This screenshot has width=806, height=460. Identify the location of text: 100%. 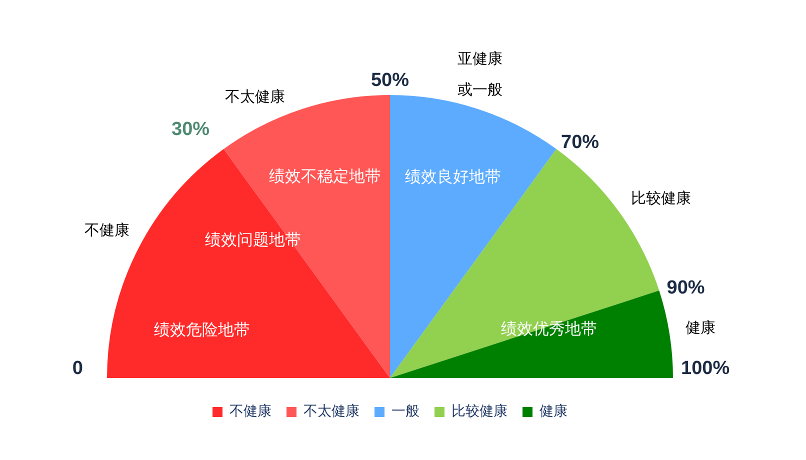
(705, 369).